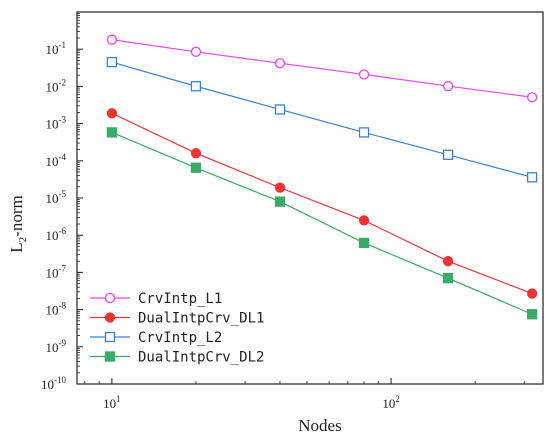  I want to click on series-line, so click(322, 68).